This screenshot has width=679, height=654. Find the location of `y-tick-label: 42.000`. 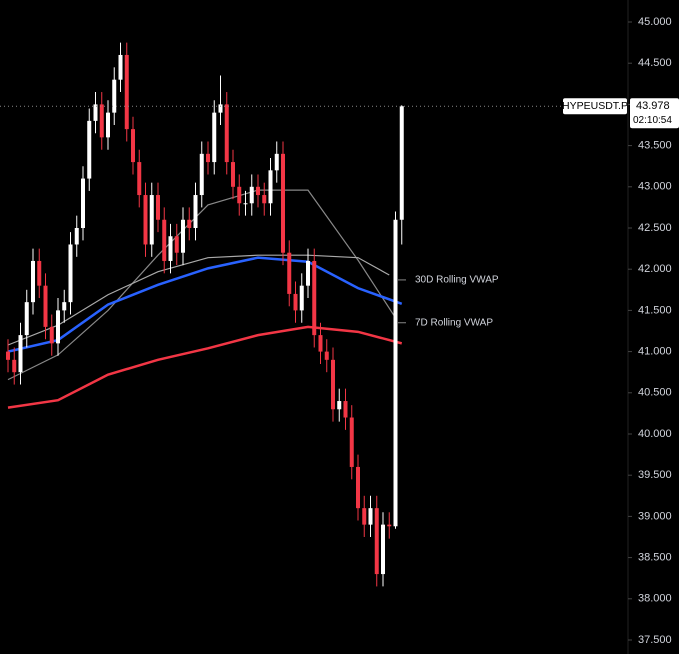

y-tick-label: 42.000 is located at coordinates (655, 269).